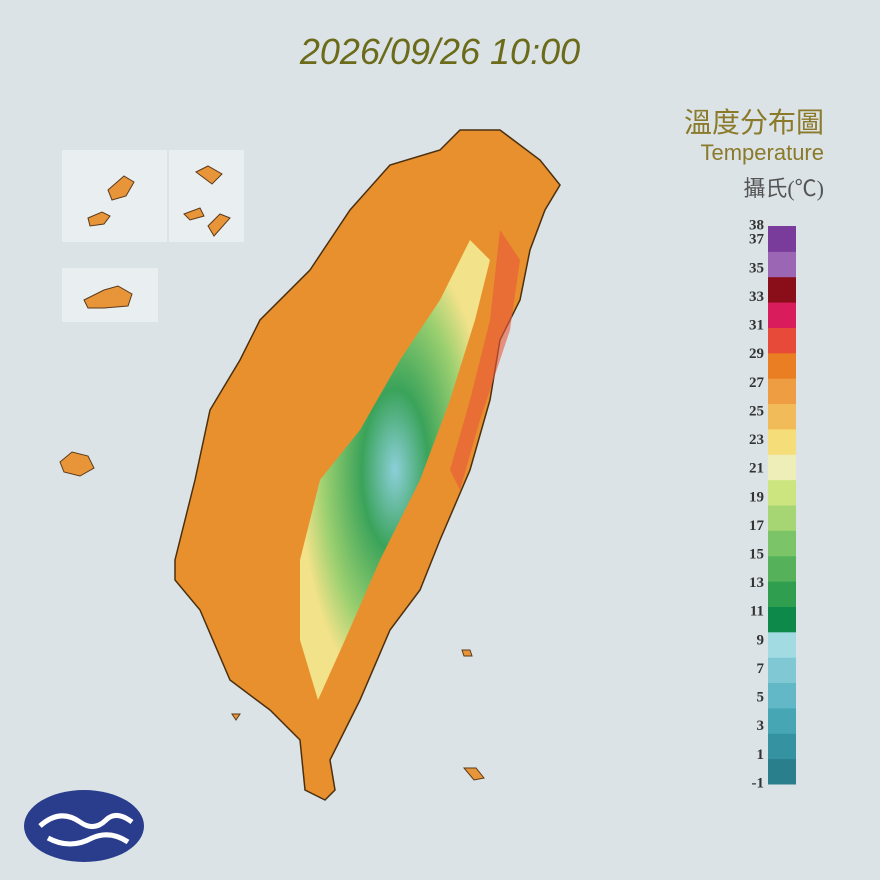 The height and width of the screenshot is (880, 880). I want to click on legend-tick: 27, so click(757, 383).